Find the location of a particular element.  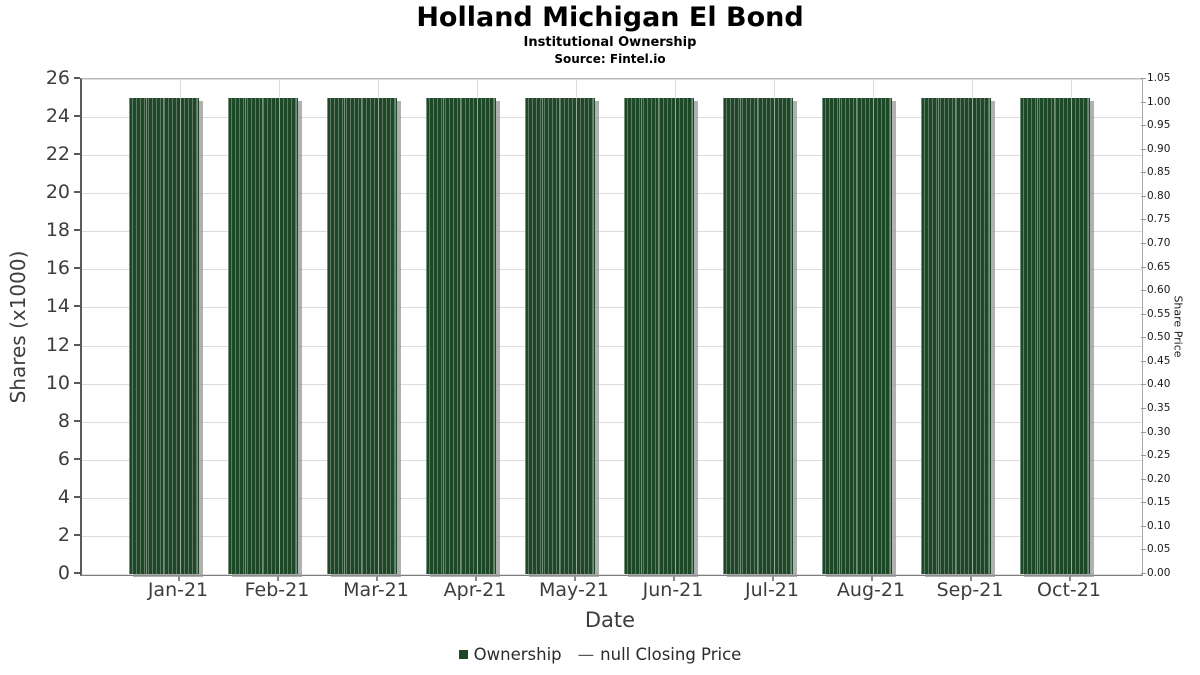

closing-price-legend-label: null Closing Price is located at coordinates (671, 654).